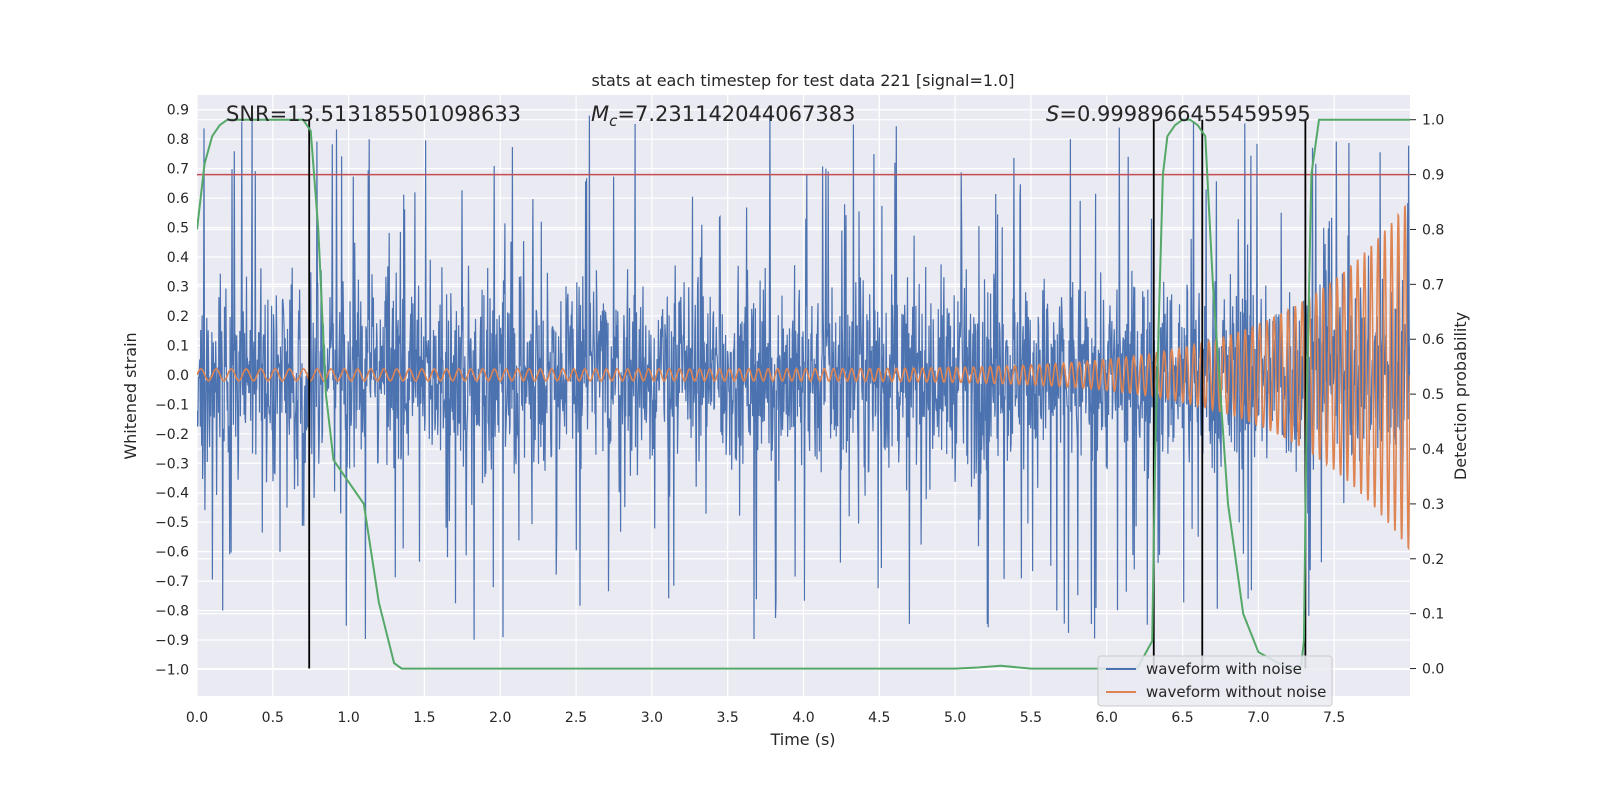 The height and width of the screenshot is (800, 1600). What do you see at coordinates (1236, 692) in the screenshot?
I see `legend-label-without-noise: waveform without noise` at bounding box center [1236, 692].